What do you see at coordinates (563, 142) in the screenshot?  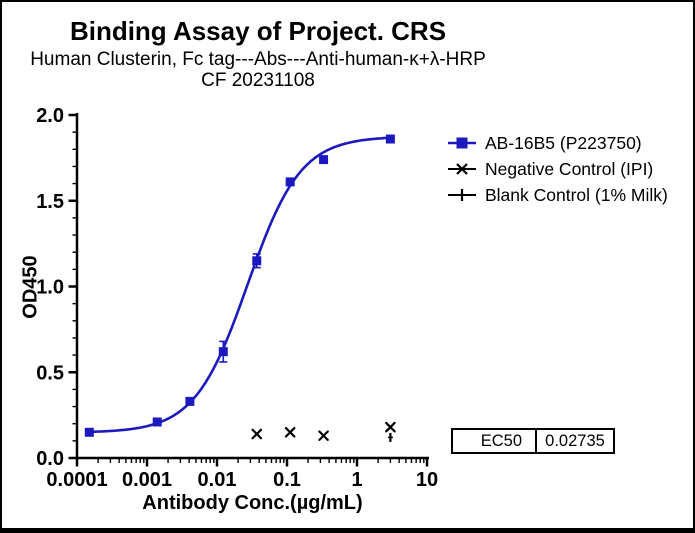 I see `legend-label: AB-16B5 (P223750)` at bounding box center [563, 142].